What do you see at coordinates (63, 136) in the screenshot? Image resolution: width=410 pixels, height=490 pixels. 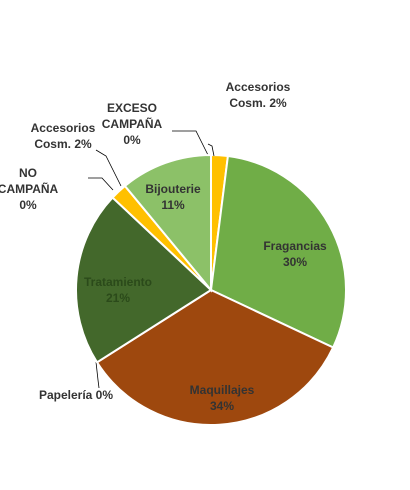 I see `data-label-accesorios-cosm-6: Accesorios Cosm. 2%` at bounding box center [63, 136].